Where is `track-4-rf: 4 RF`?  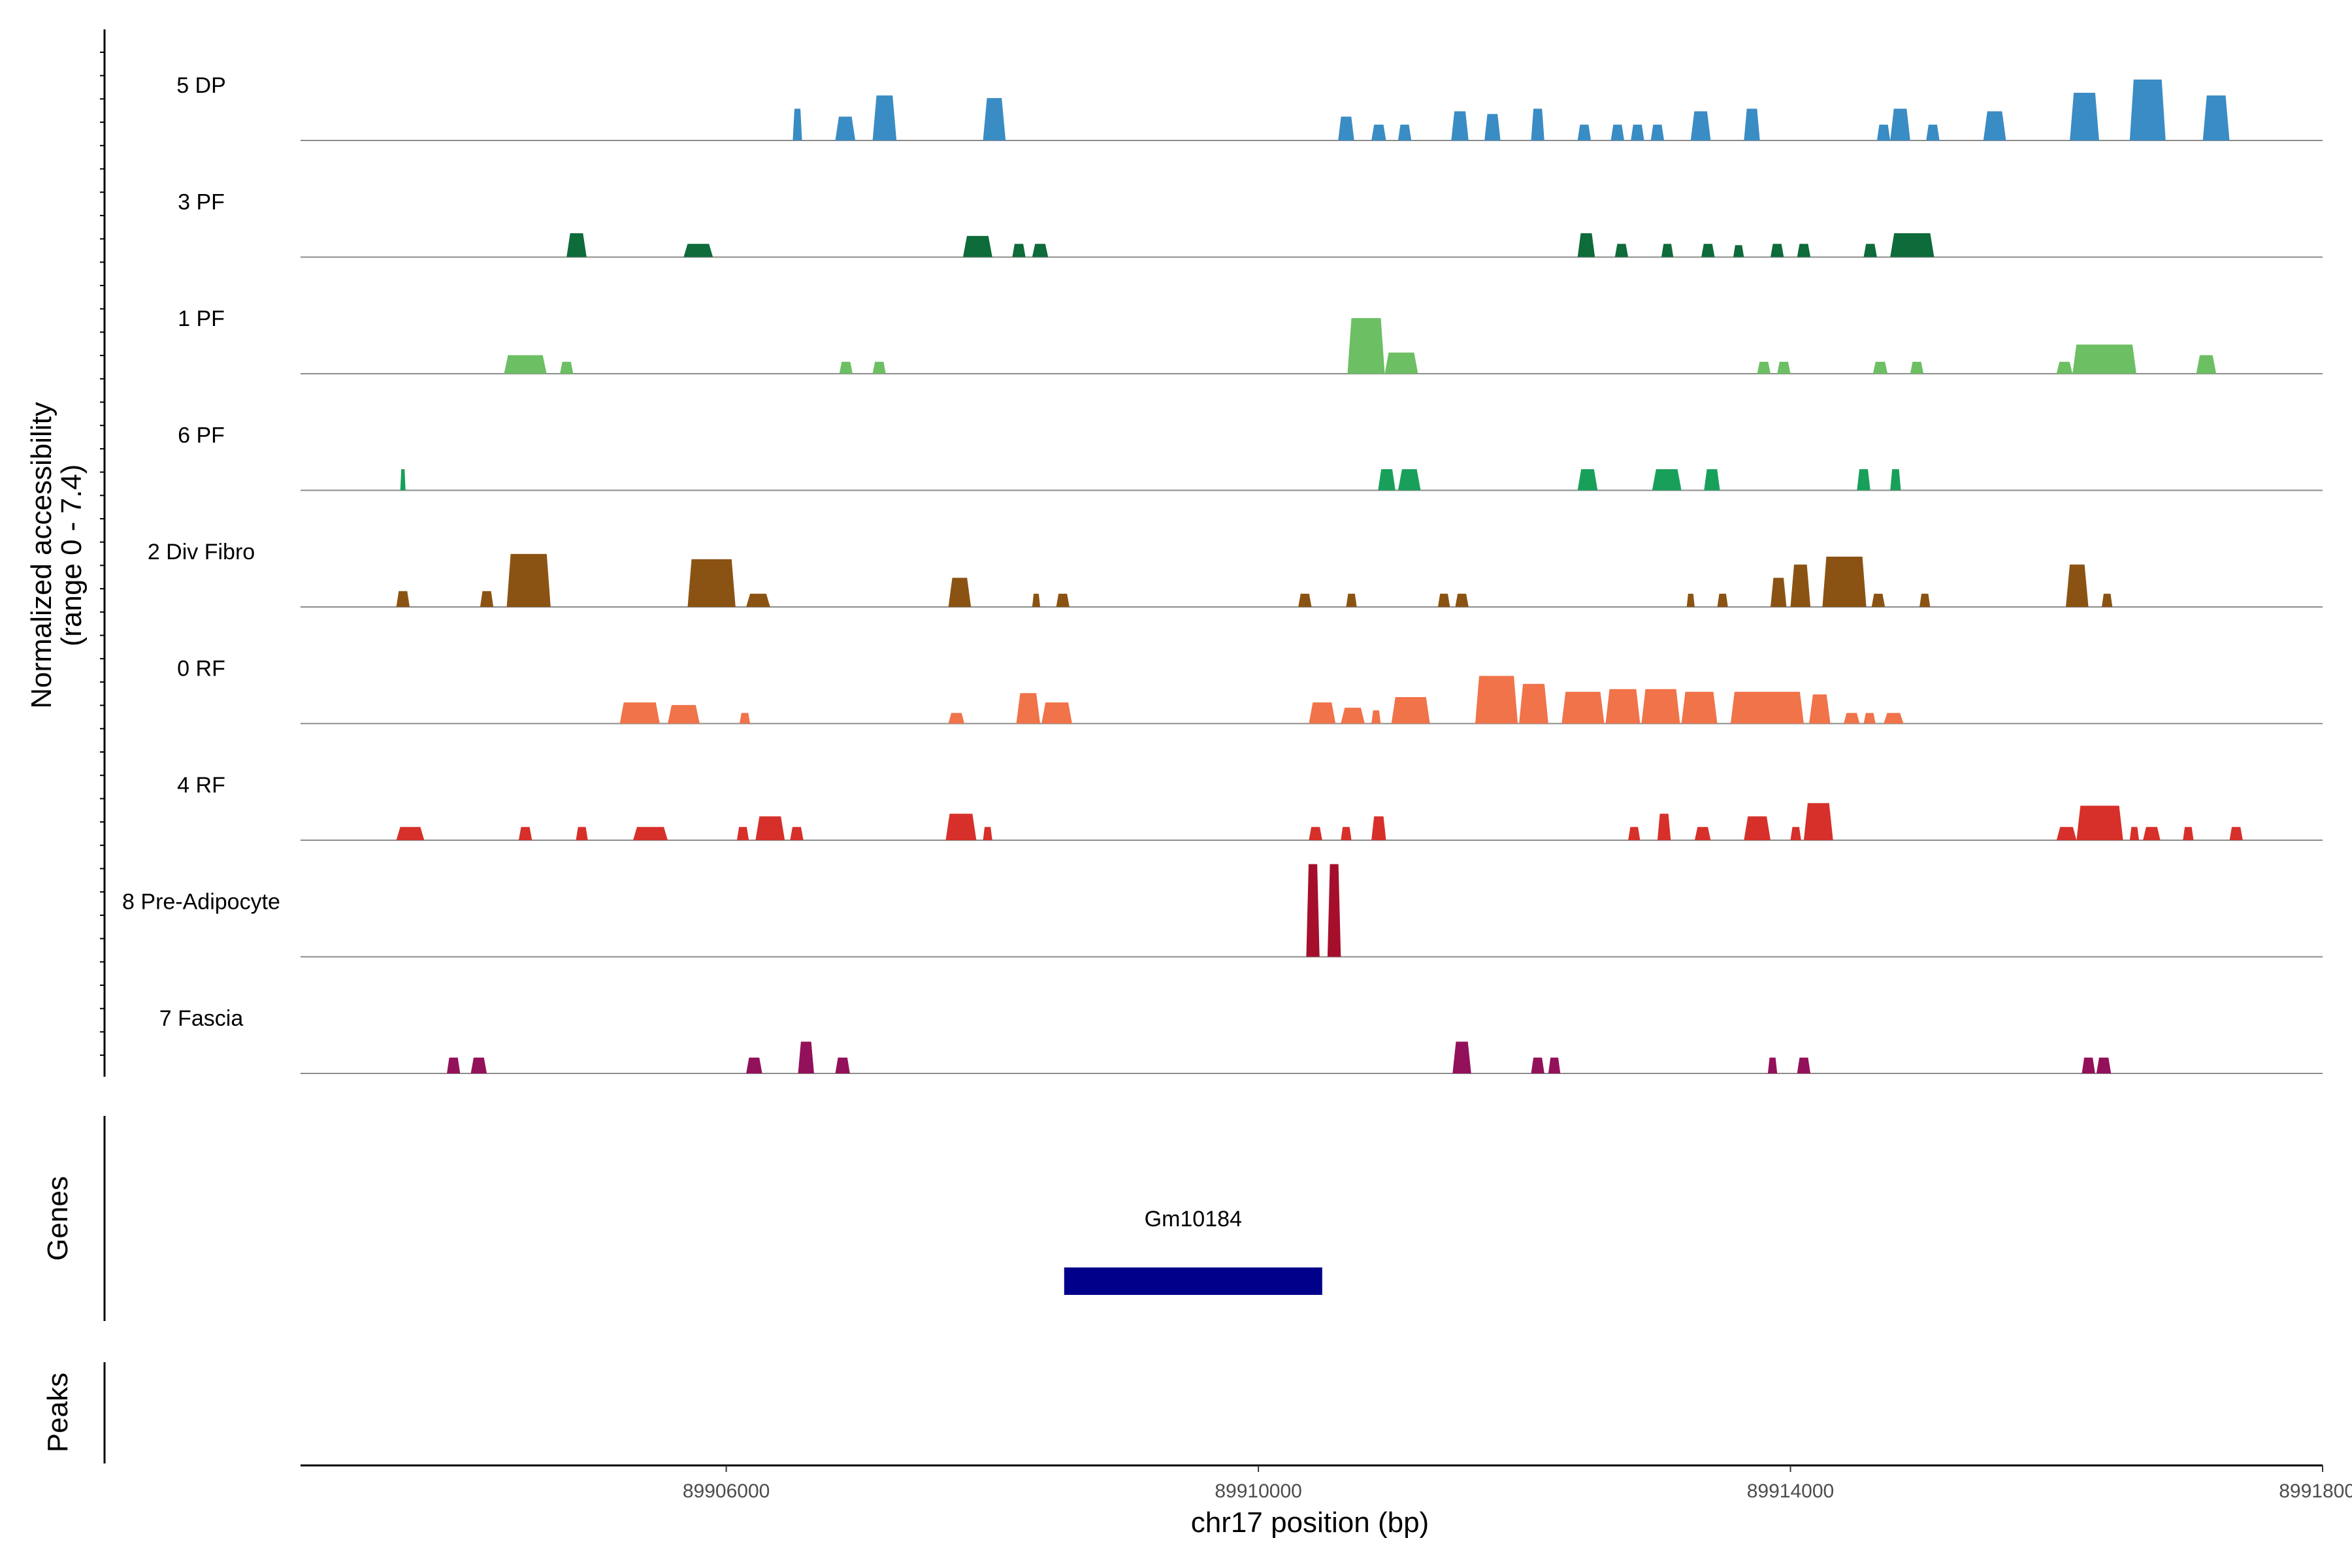
track-4-rf: 4 RF is located at coordinates (1250, 807).